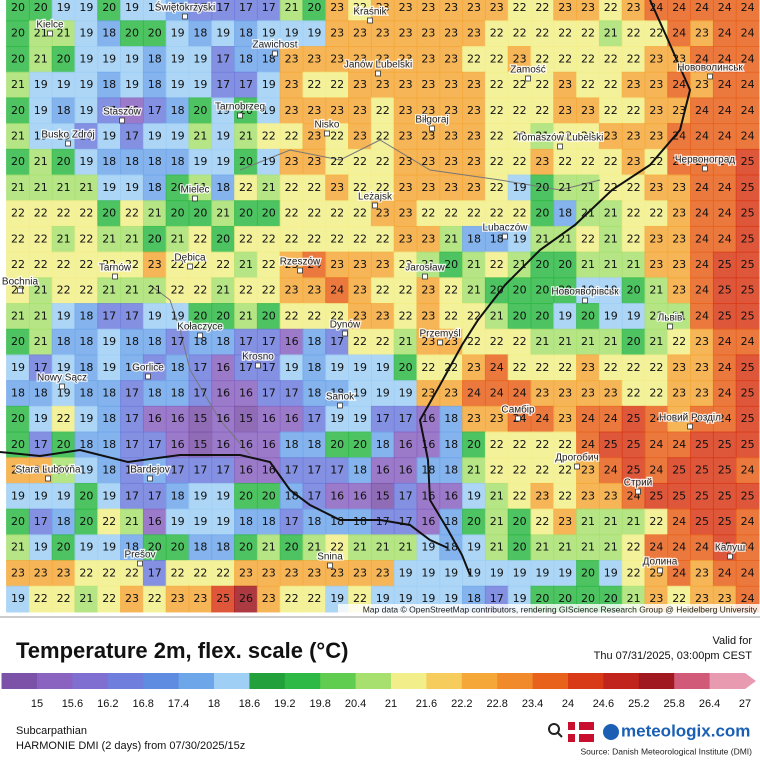 The height and width of the screenshot is (765, 760). What do you see at coordinates (673, 704) in the screenshot?
I see `colorbar-label: 25.8` at bounding box center [673, 704].